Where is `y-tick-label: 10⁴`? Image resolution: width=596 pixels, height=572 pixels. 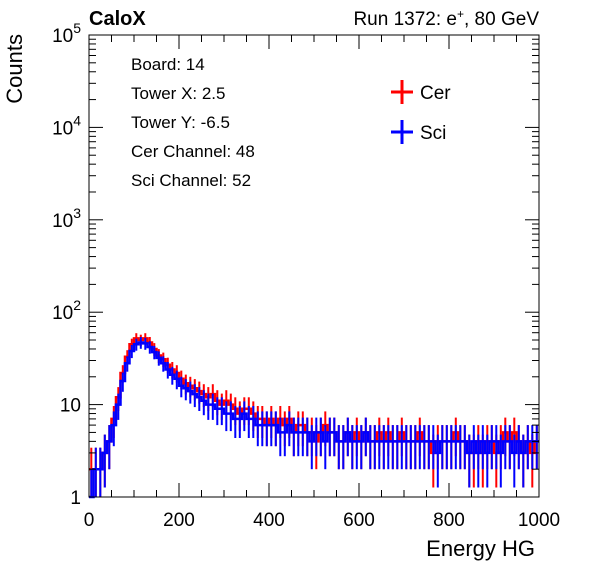 y-tick-label: 10⁴ is located at coordinates (66, 125).